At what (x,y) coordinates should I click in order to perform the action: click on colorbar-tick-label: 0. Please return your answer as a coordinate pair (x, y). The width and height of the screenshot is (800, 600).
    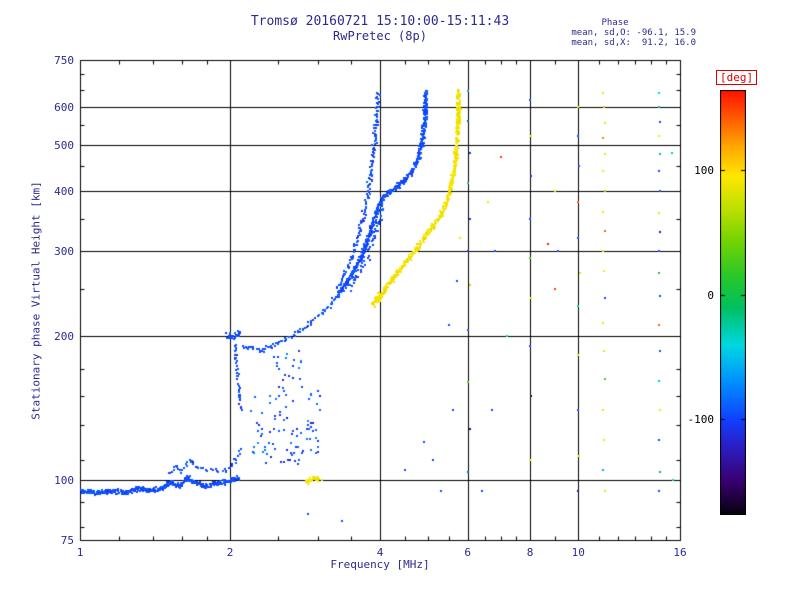
    Looking at the image, I should click on (710, 295).